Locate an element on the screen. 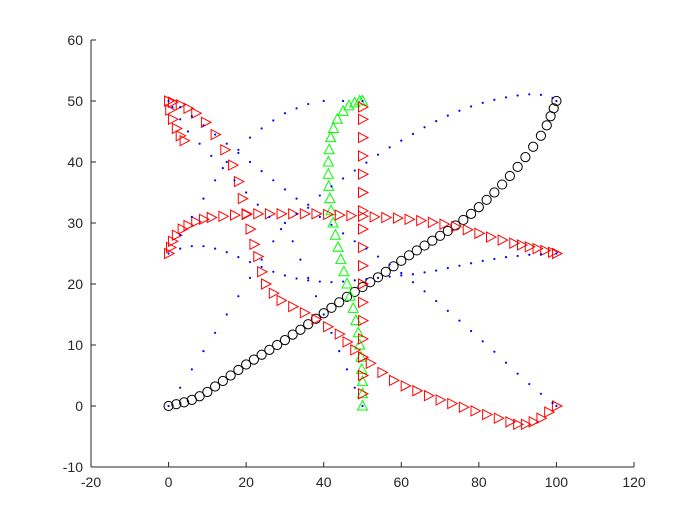 Image resolution: width=700 pixels, height=525 pixels. y-tick-label: 60 is located at coordinates (75, 40).